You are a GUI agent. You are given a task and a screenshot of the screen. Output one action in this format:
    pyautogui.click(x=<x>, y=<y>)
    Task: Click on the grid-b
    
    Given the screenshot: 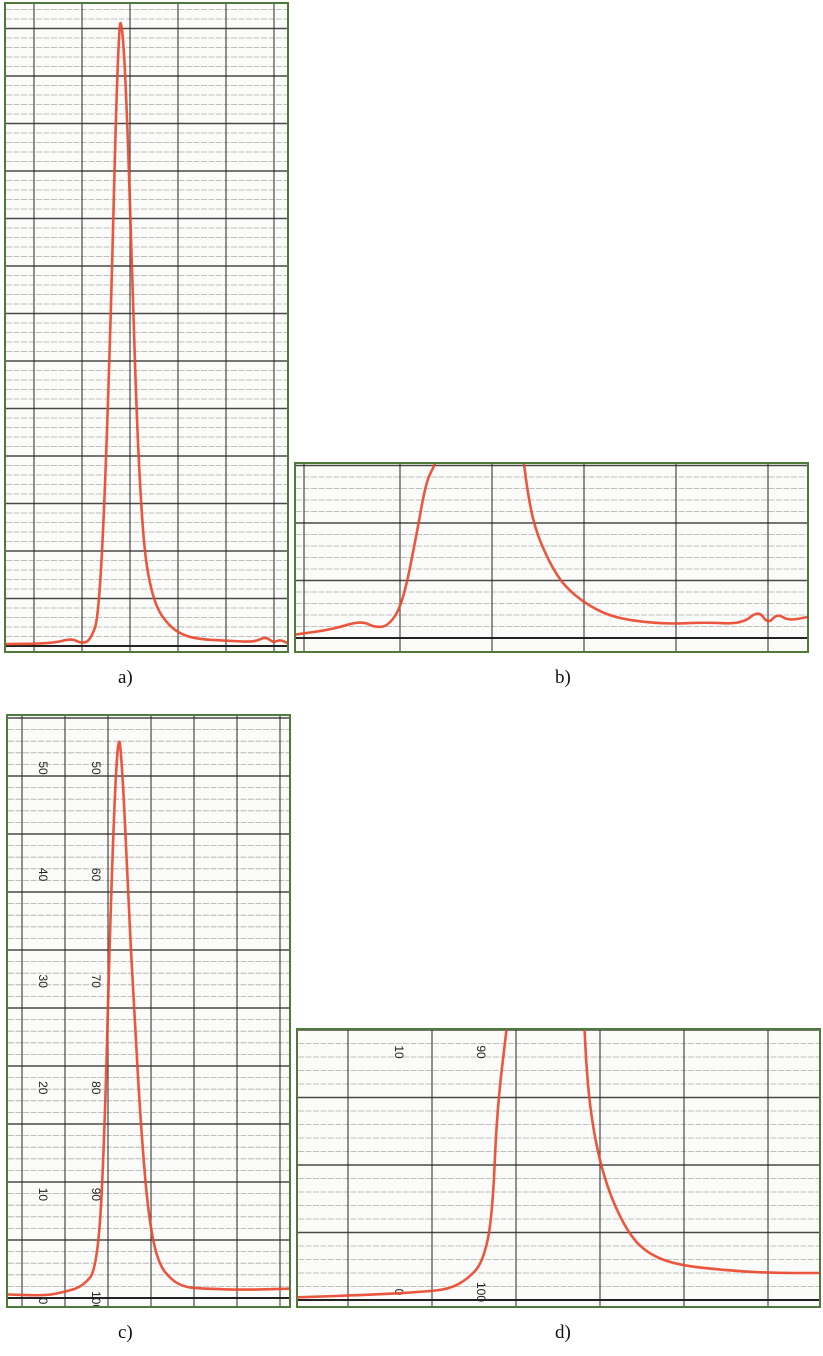 What is the action you would take?
    pyautogui.click(x=551, y=557)
    